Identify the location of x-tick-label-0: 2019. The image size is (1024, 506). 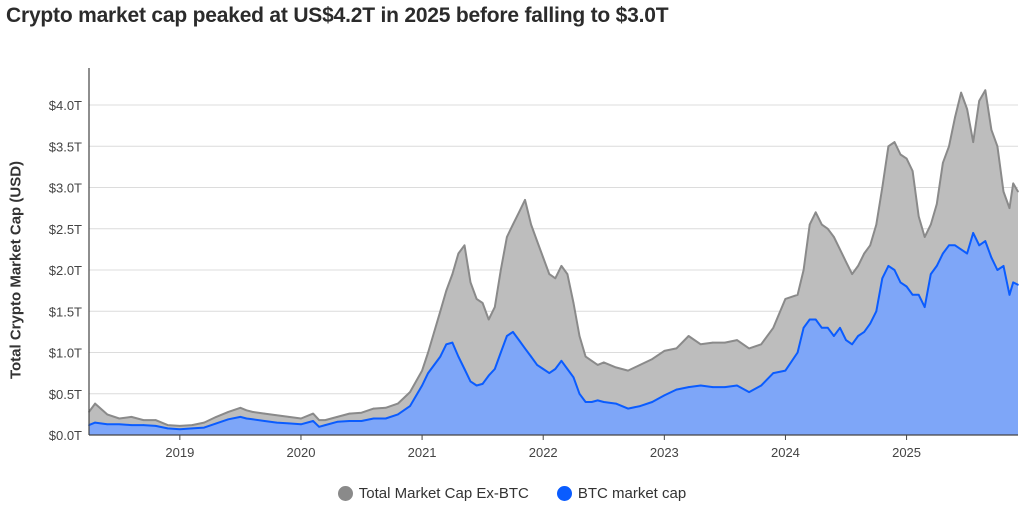
(179, 452).